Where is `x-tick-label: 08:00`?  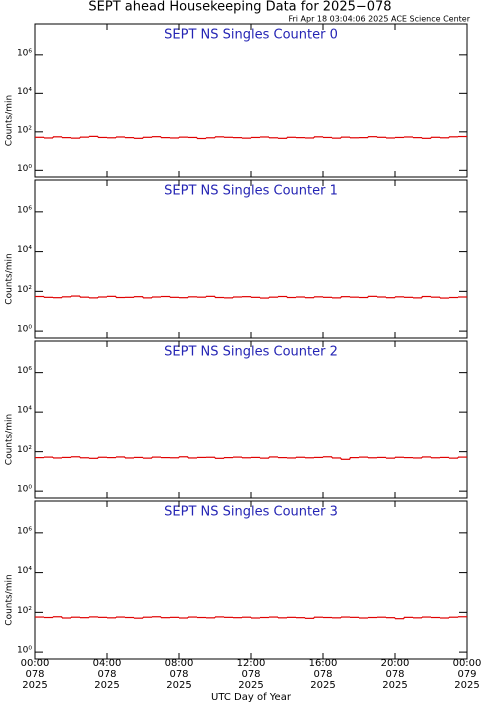
x-tick-label: 08:00 is located at coordinates (179, 663).